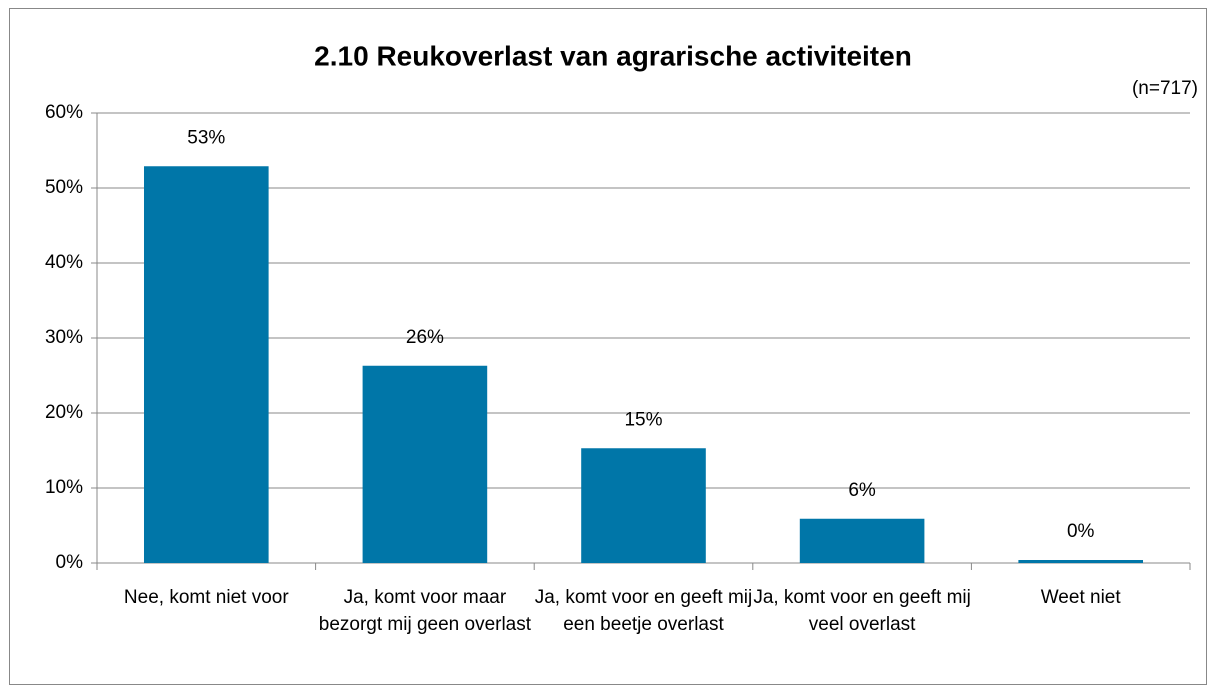  I want to click on data-label: 0%, so click(1081, 531).